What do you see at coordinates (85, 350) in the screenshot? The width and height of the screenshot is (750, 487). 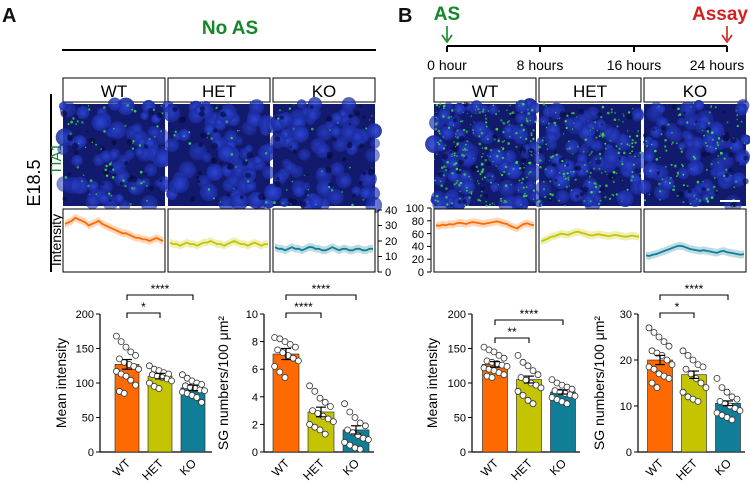 I see `y-tick-label: 150` at bounding box center [85, 350].